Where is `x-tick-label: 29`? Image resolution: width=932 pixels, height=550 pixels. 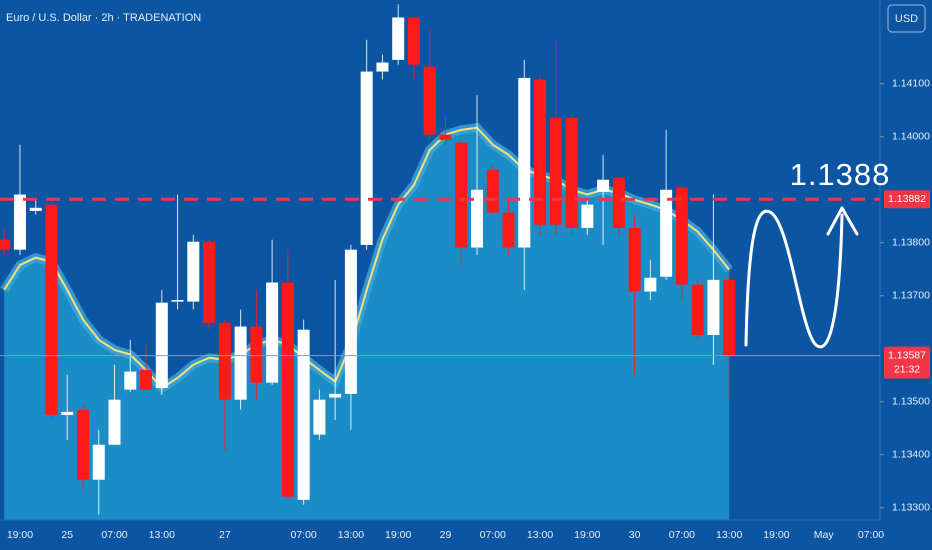
x-tick-label: 29 is located at coordinates (446, 535).